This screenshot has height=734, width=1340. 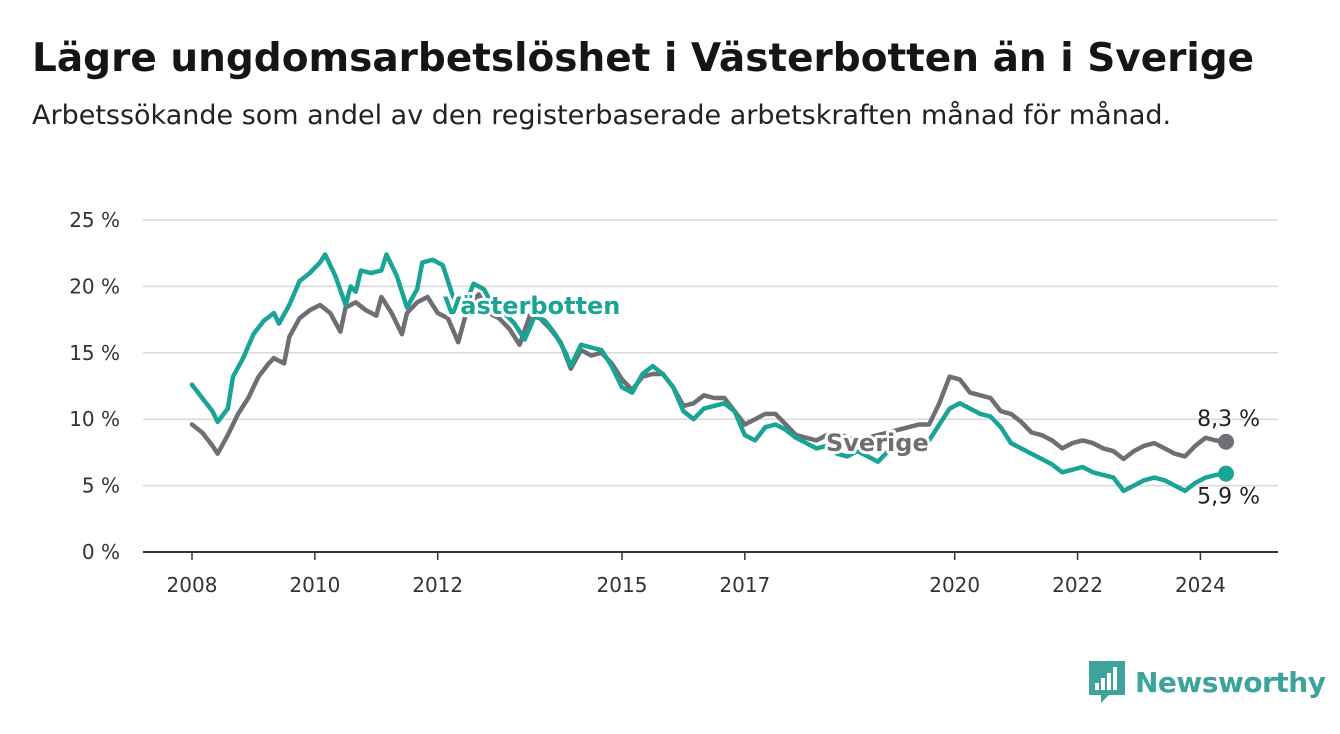 I want to click on x-tick-label: 2022, so click(x=1077, y=585).